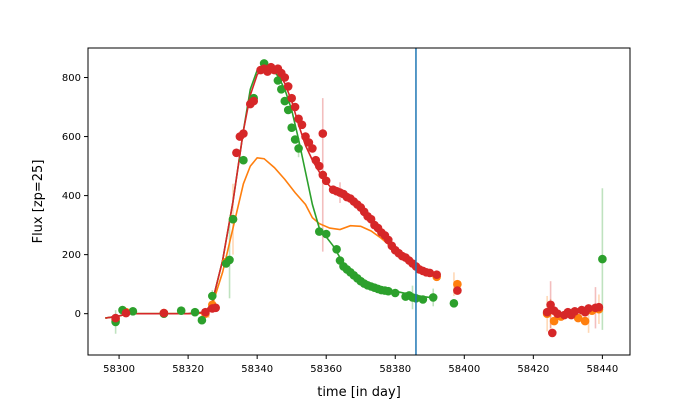 The height and width of the screenshot is (400, 700). What do you see at coordinates (395, 369) in the screenshot?
I see `x-tick-label: 58380` at bounding box center [395, 369].